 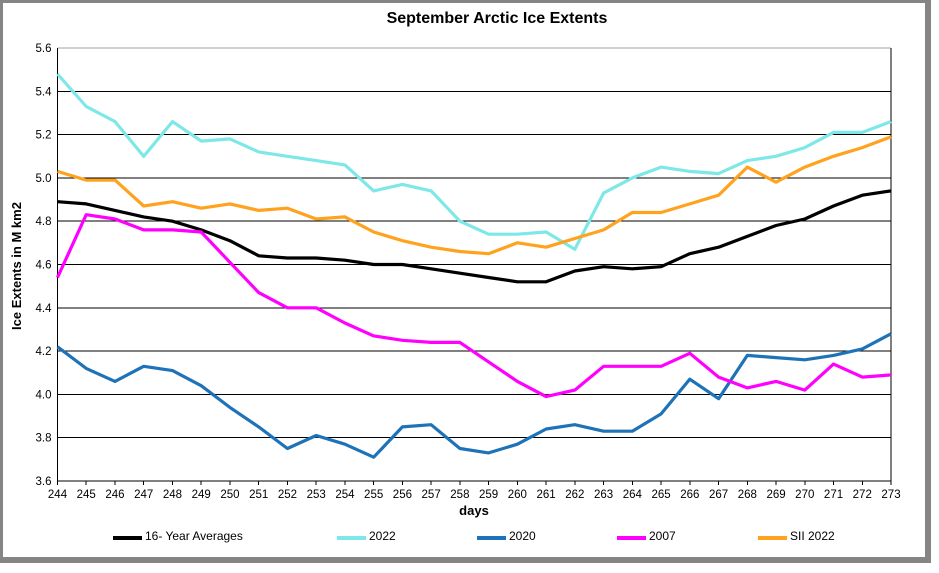 I want to click on x-tick-label: 253, so click(x=316, y=495).